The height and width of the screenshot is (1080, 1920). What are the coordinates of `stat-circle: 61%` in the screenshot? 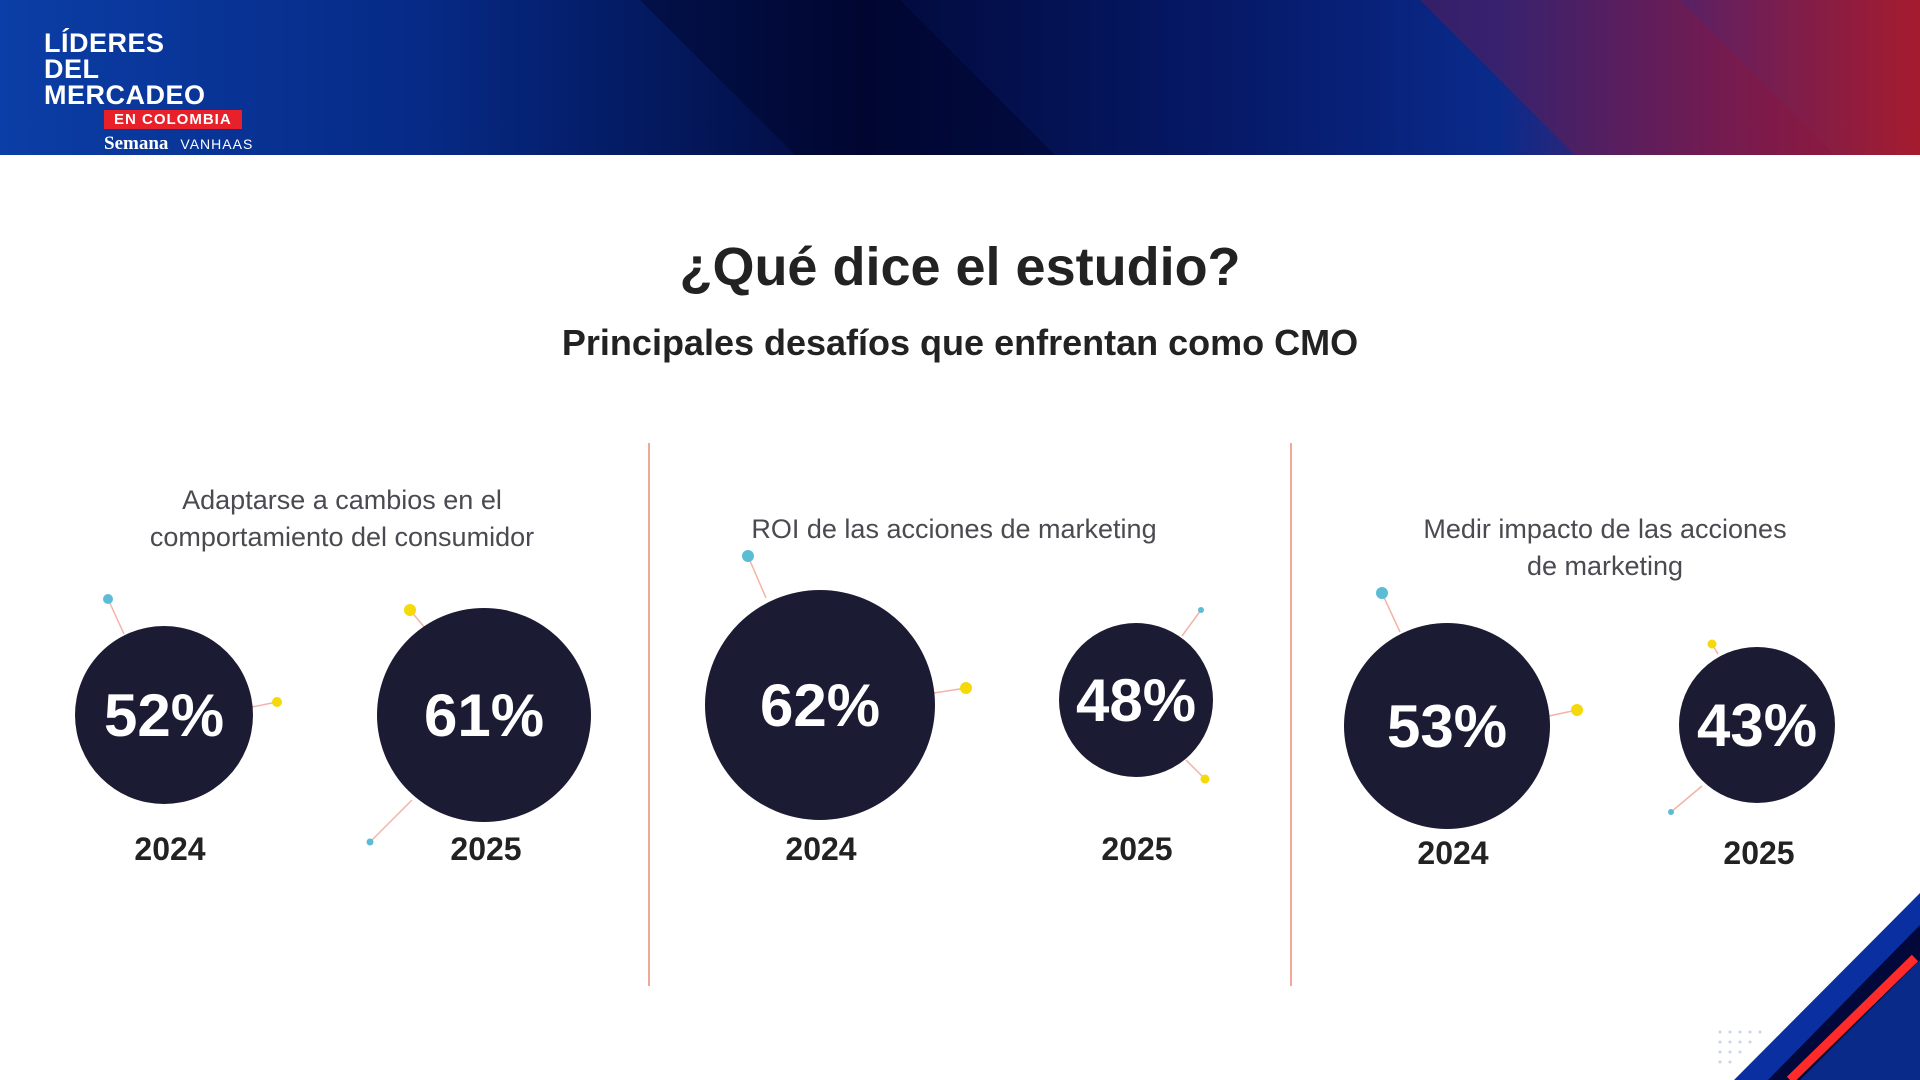 It's located at (484, 715).